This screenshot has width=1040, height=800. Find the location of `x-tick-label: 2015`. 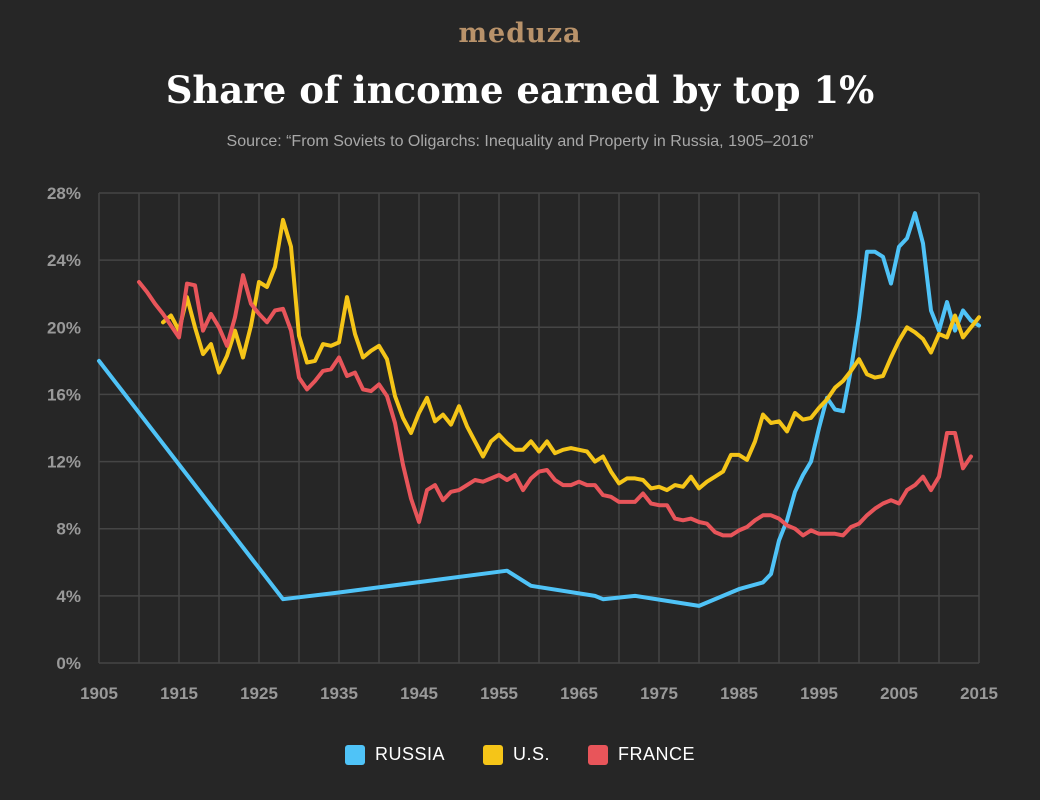

x-tick-label: 2015 is located at coordinates (979, 693).